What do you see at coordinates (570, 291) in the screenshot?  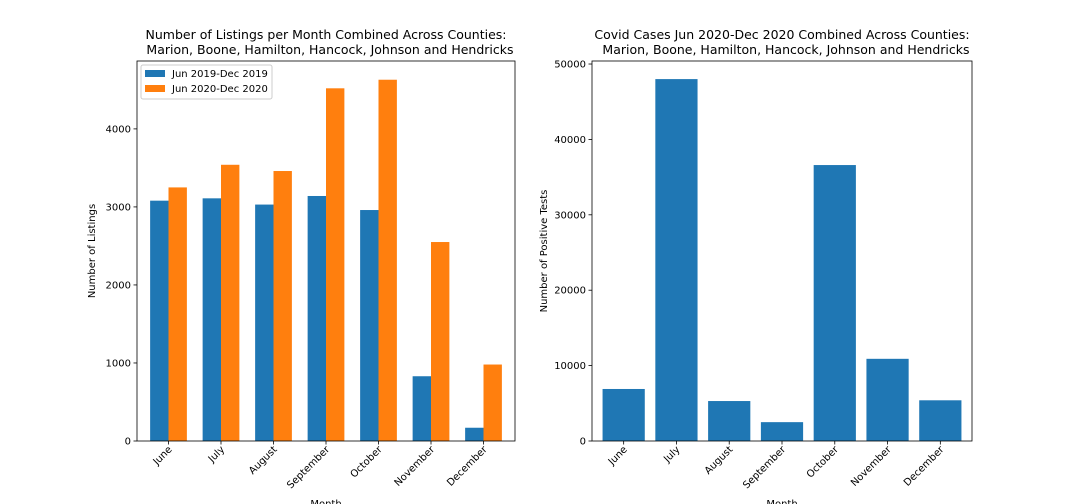 I see `y-tick-label: 20000` at bounding box center [570, 291].